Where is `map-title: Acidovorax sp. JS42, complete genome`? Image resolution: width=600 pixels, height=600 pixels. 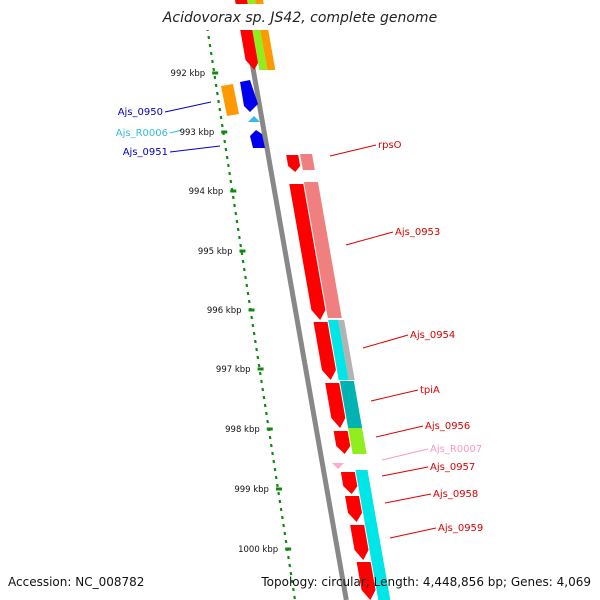 map-title: Acidovorax sp. JS42, complete genome is located at coordinates (299, 18).